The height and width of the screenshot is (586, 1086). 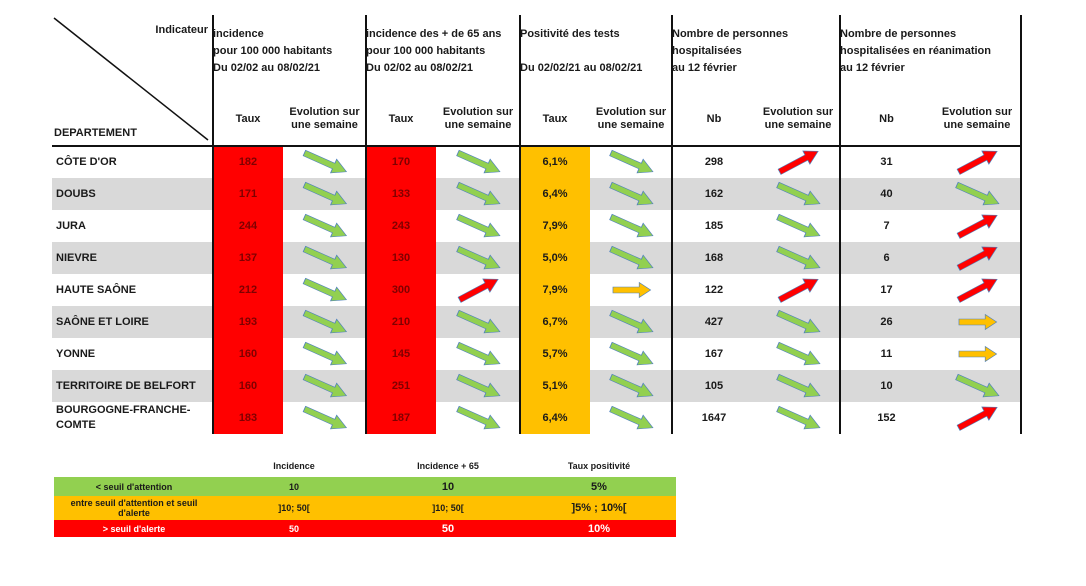 I want to click on positivity-column-fill, so click(x=555, y=290).